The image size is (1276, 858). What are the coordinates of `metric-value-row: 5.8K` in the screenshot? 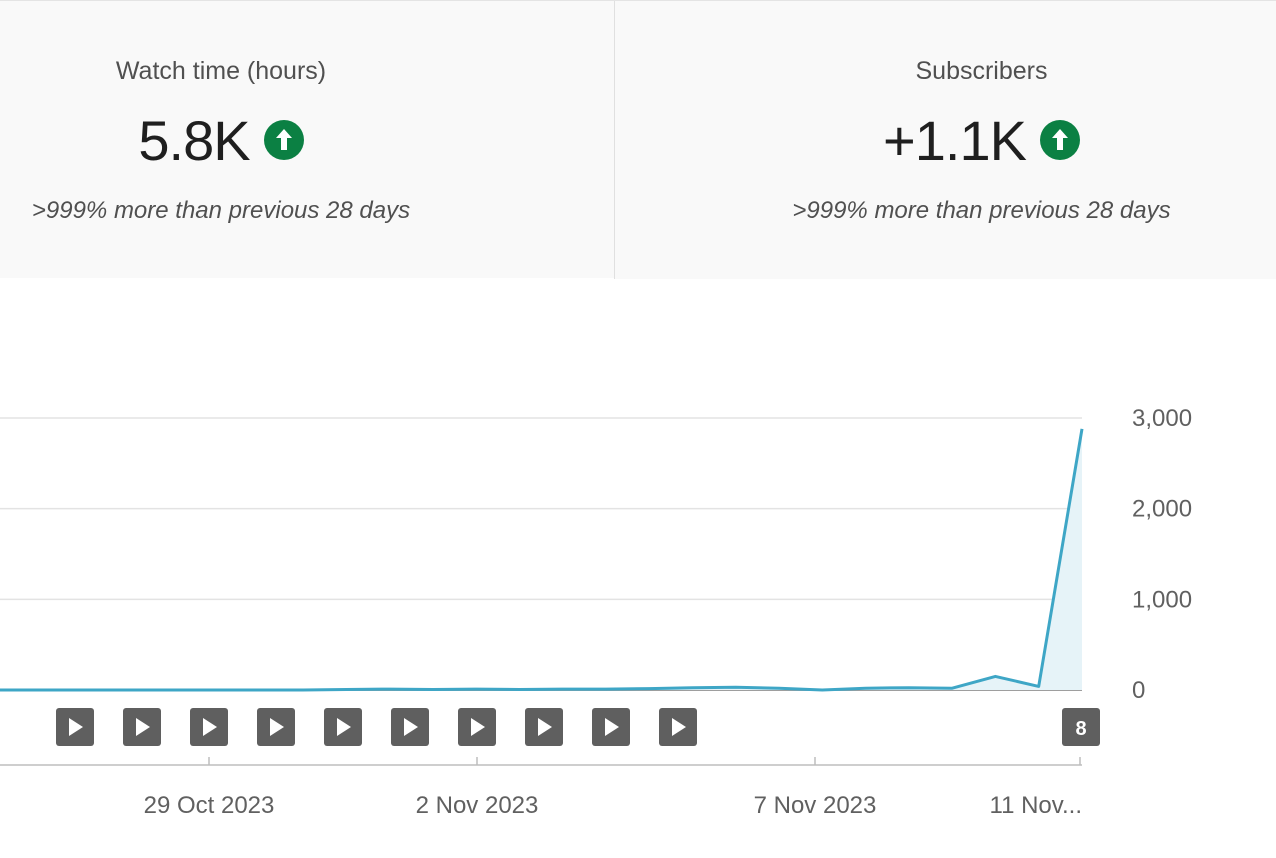 It's located at (264, 140).